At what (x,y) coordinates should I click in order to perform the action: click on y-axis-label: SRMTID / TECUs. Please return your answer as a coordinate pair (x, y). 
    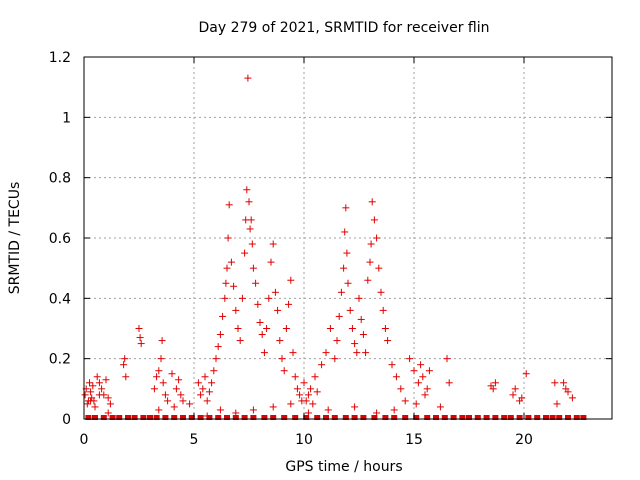
    Looking at the image, I should click on (15, 238).